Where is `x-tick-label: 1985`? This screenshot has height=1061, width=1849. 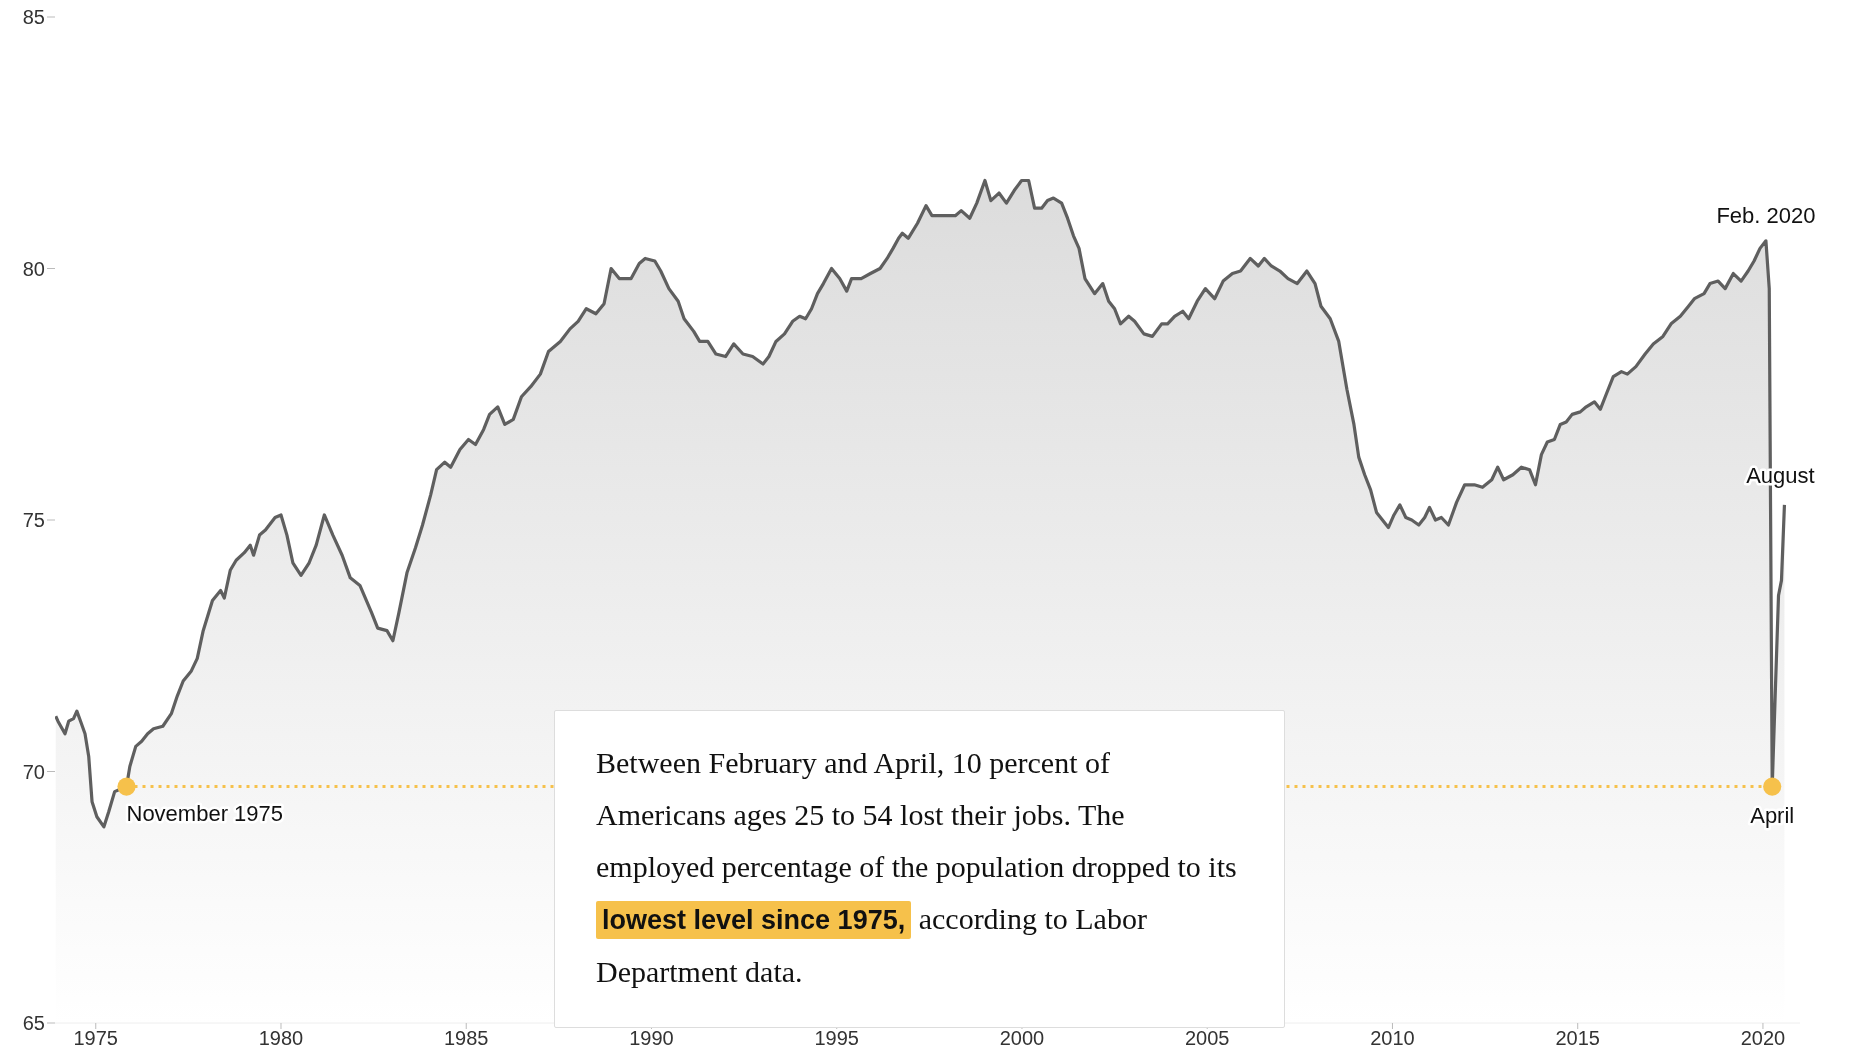 x-tick-label: 1985 is located at coordinates (466, 1038).